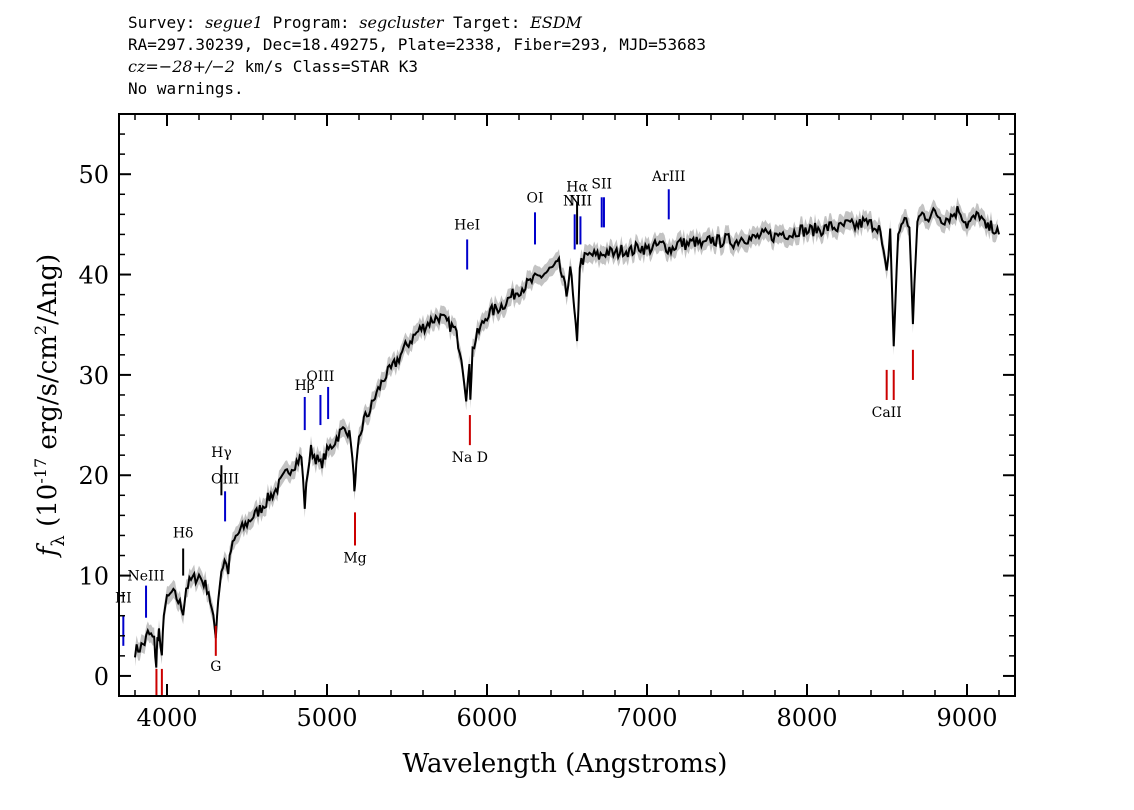 The height and width of the screenshot is (810, 1134). I want to click on header-line-redshift: cz=−28+/−2 km/s Class=STAR K3, so click(417, 67).